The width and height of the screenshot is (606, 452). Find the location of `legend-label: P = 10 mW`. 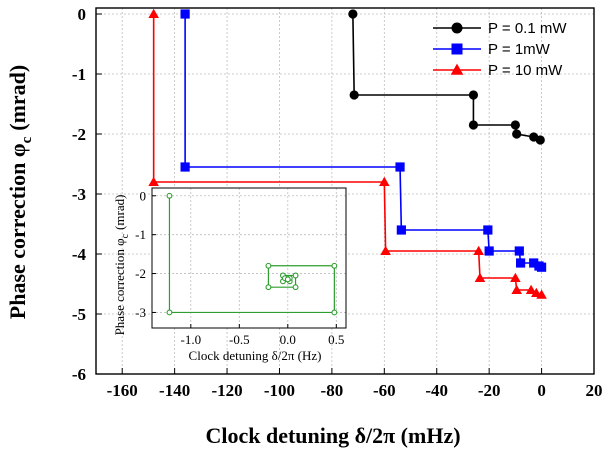

legend-label: P = 10 mW is located at coordinates (525, 70).